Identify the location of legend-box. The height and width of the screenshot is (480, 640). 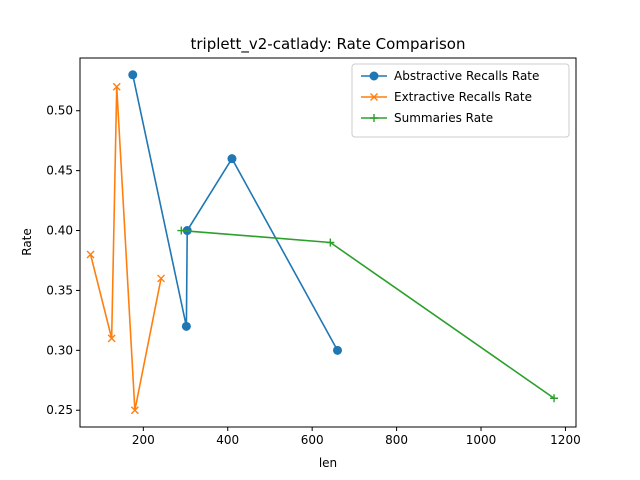
(460, 100).